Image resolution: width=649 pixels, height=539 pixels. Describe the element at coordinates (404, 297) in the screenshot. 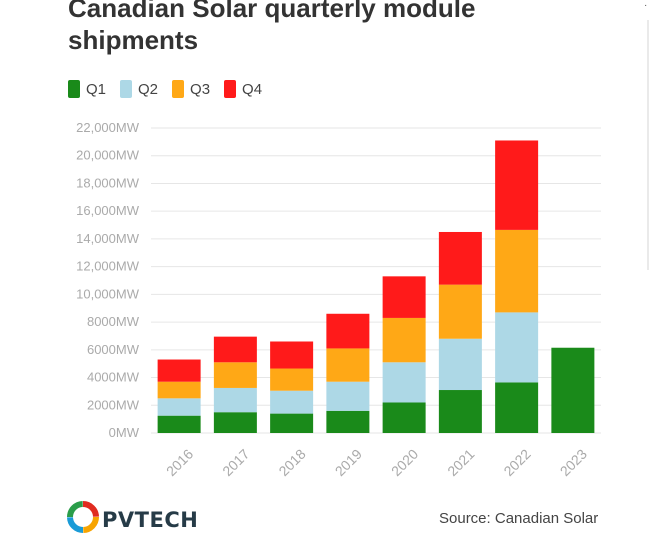

I see `bar-q4-2020` at that location.